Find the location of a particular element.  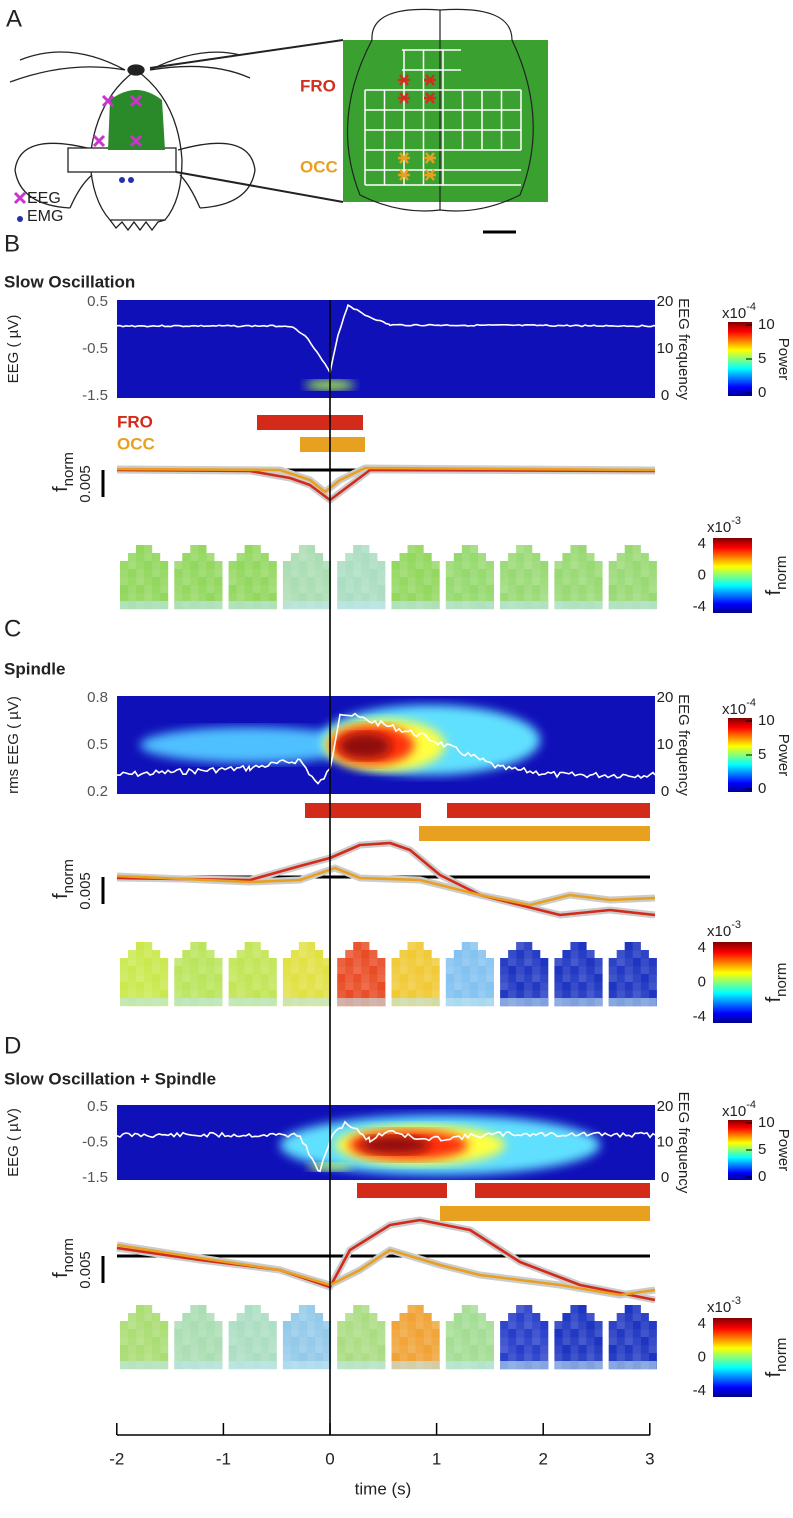

map-edge is located at coordinates (198, 1365).